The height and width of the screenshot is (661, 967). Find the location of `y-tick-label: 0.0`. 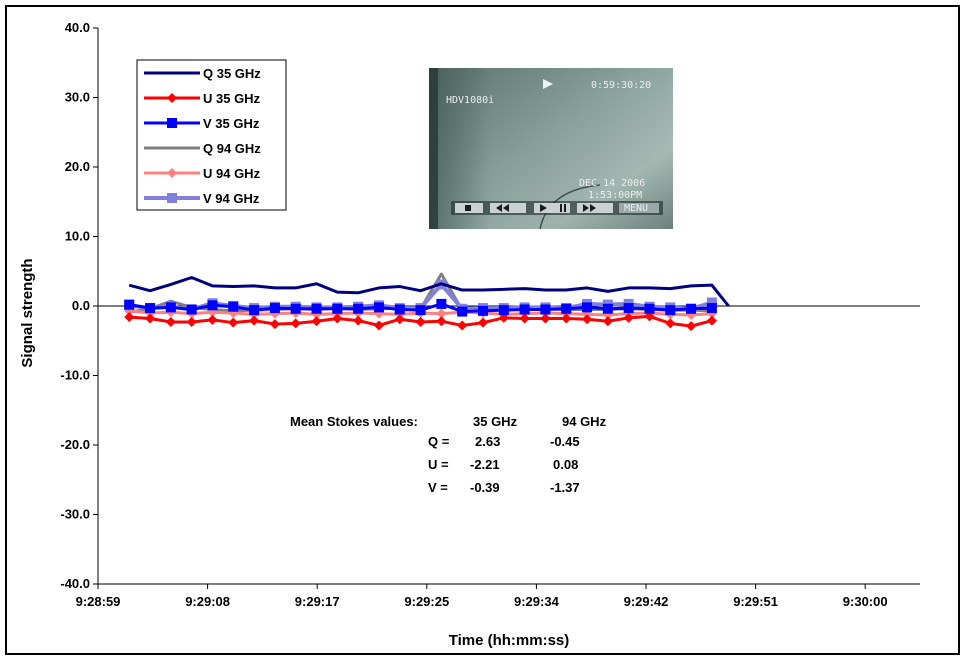

y-tick-label: 0.0 is located at coordinates (81, 305).